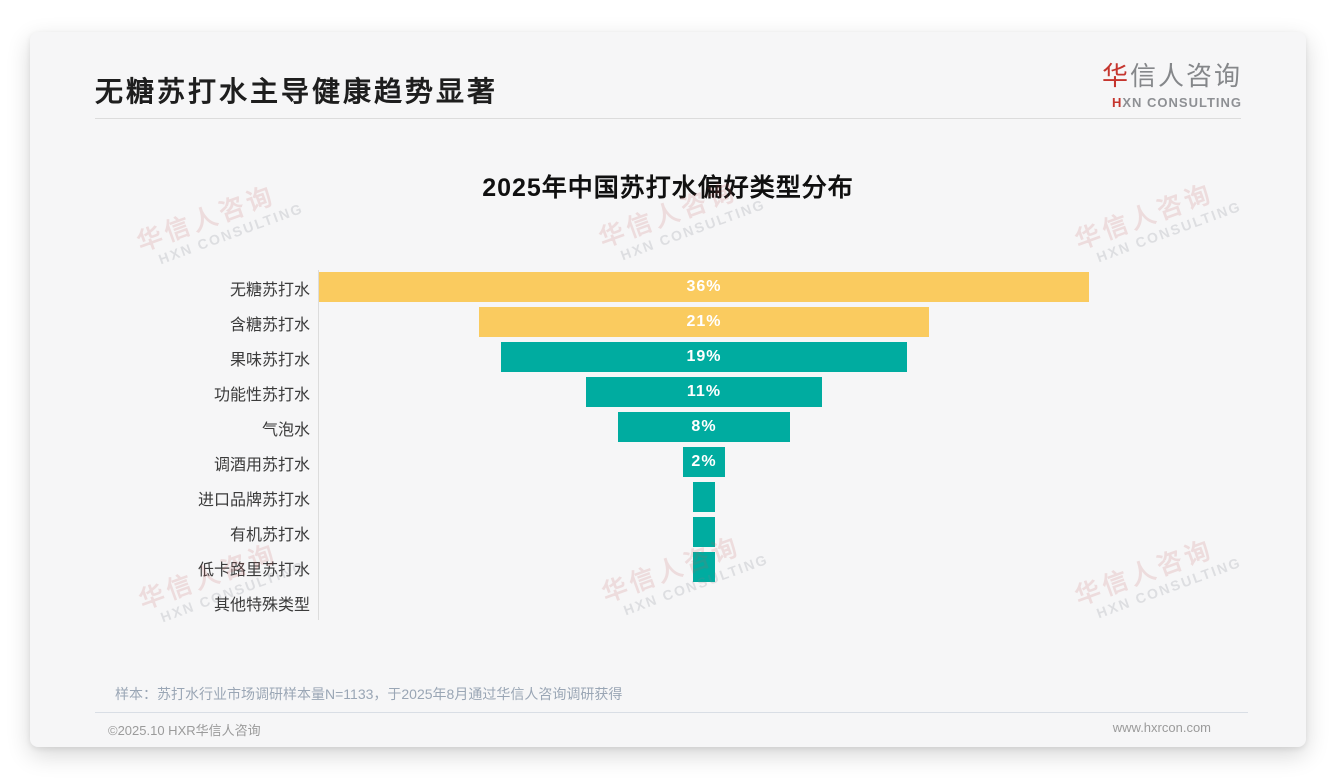  I want to click on plot-area: 21%, so click(812, 322).